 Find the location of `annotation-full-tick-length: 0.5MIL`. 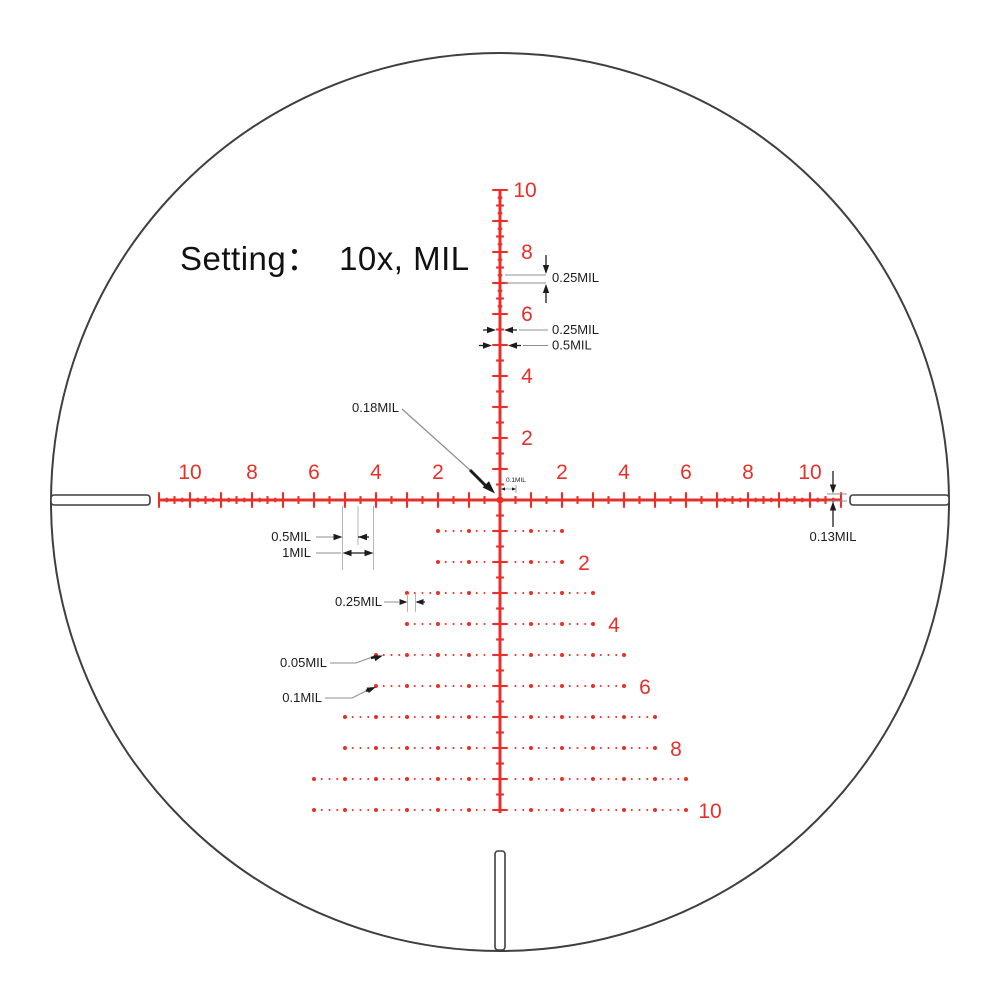

annotation-full-tick-length: 0.5MIL is located at coordinates (572, 345).